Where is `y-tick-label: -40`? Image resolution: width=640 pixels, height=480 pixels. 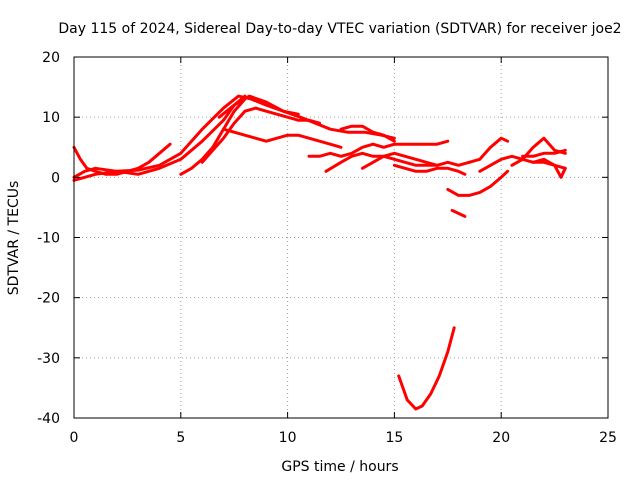 y-tick-label: -40 is located at coordinates (48, 419).